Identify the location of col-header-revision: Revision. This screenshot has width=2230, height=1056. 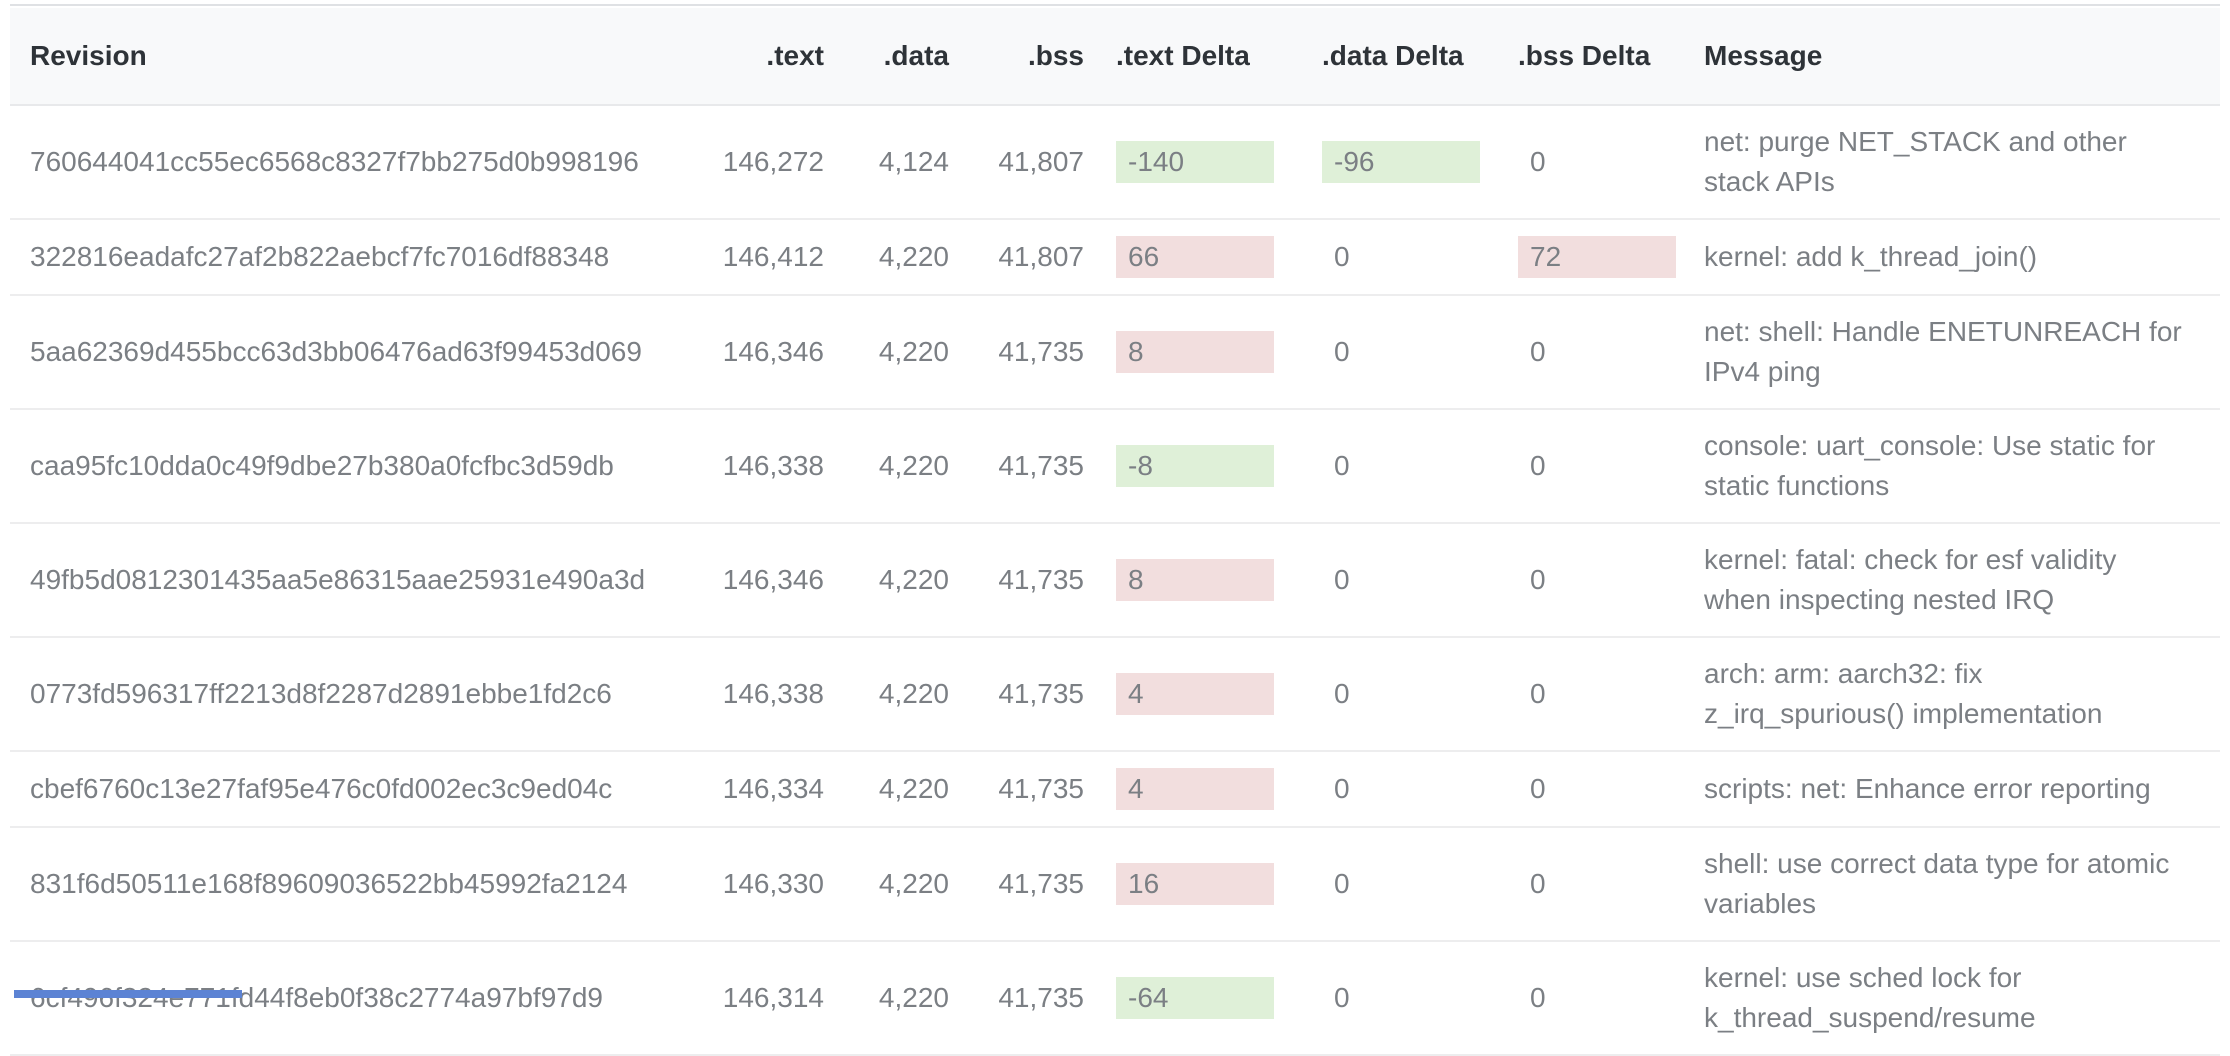
(360, 56).